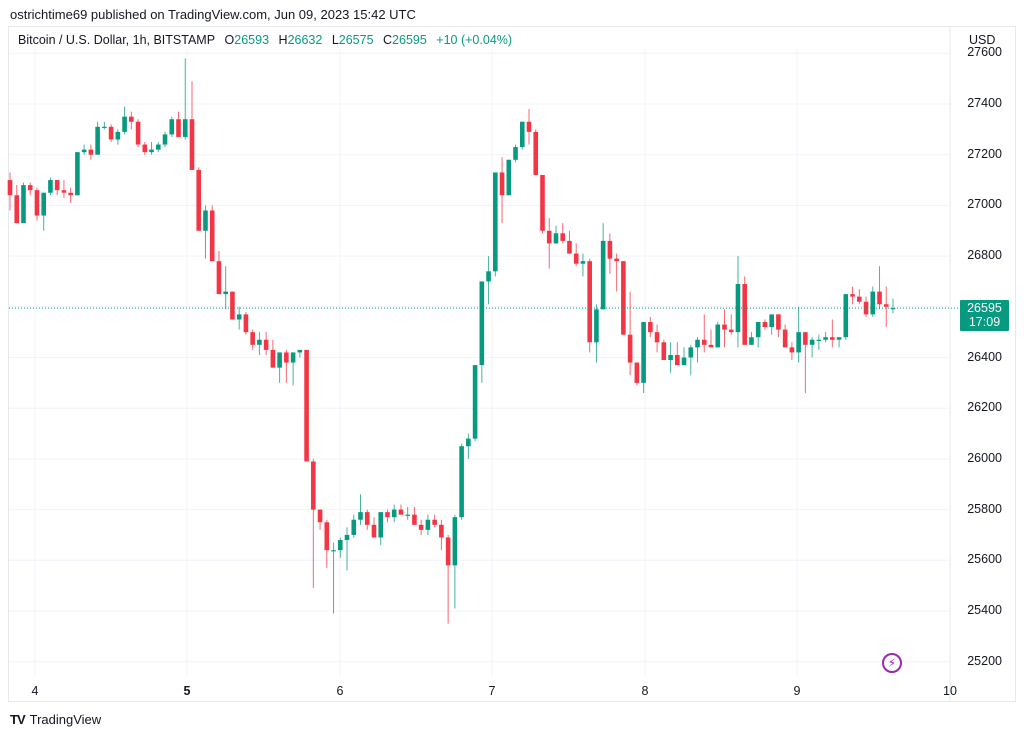 This screenshot has height=738, width=1024. Describe the element at coordinates (388, 40) in the screenshot. I see `close-label: C` at that location.